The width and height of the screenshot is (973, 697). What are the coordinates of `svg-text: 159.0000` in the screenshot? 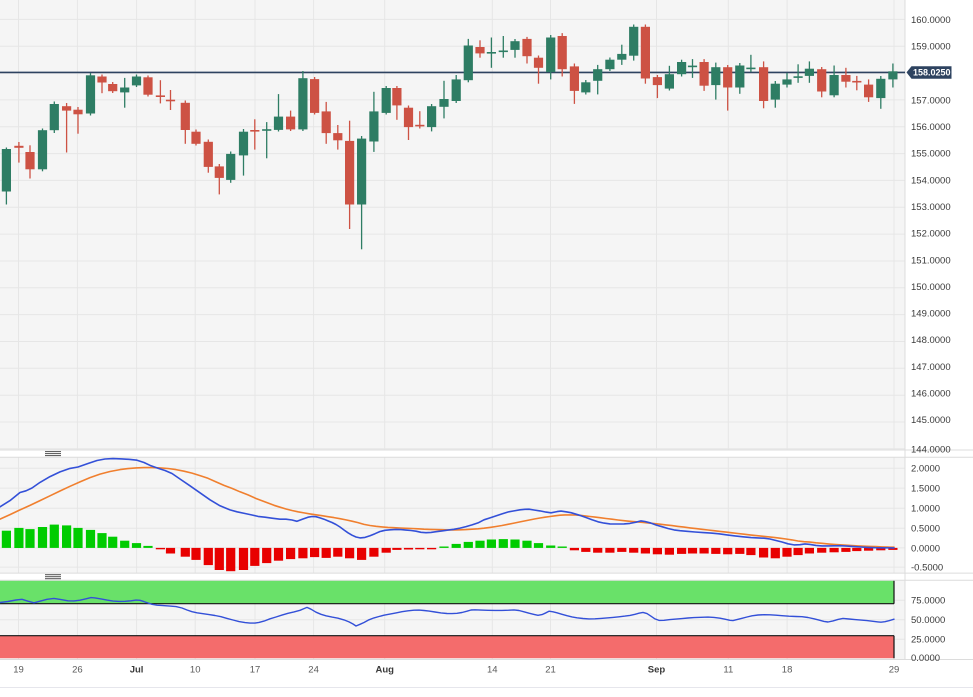 It's located at (931, 47).